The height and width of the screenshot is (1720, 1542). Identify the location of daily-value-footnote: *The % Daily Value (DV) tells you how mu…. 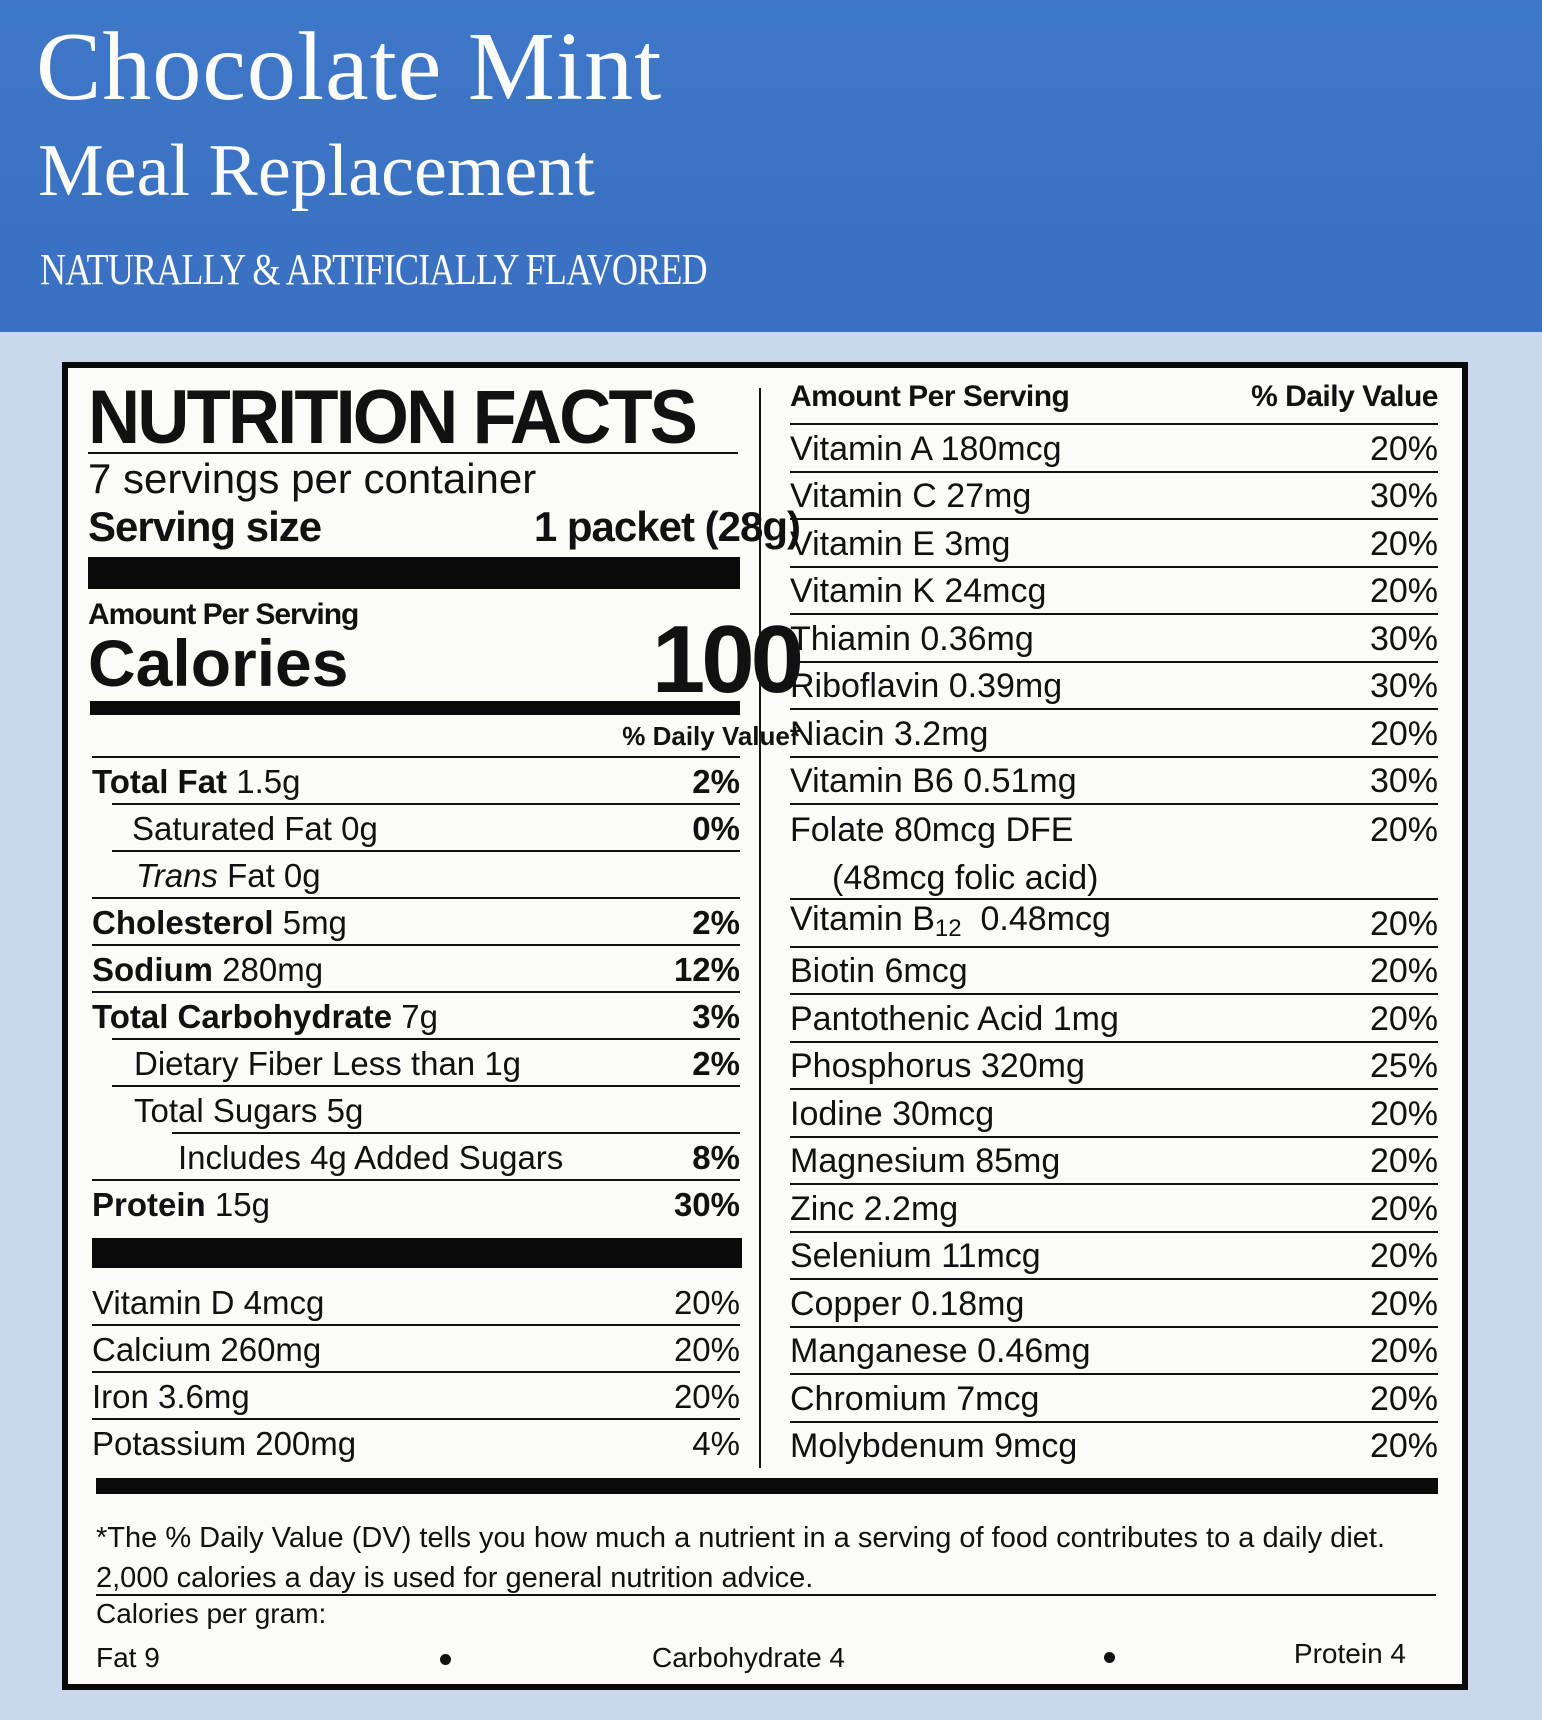
(740, 1558).